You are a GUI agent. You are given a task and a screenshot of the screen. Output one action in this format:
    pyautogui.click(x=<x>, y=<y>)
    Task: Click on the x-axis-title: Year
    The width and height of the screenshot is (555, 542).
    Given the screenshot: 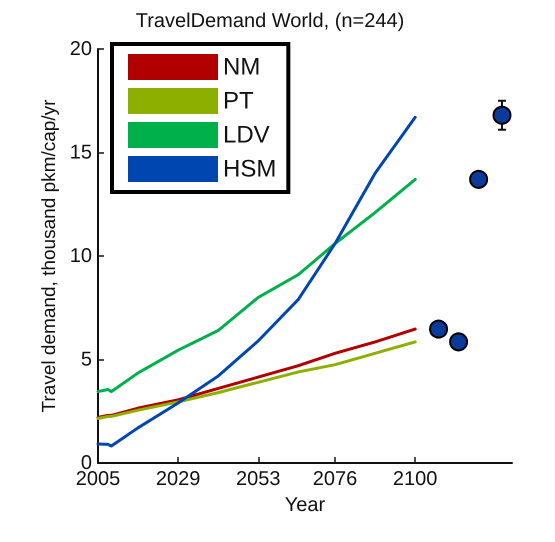 What is the action you would take?
    pyautogui.click(x=305, y=505)
    